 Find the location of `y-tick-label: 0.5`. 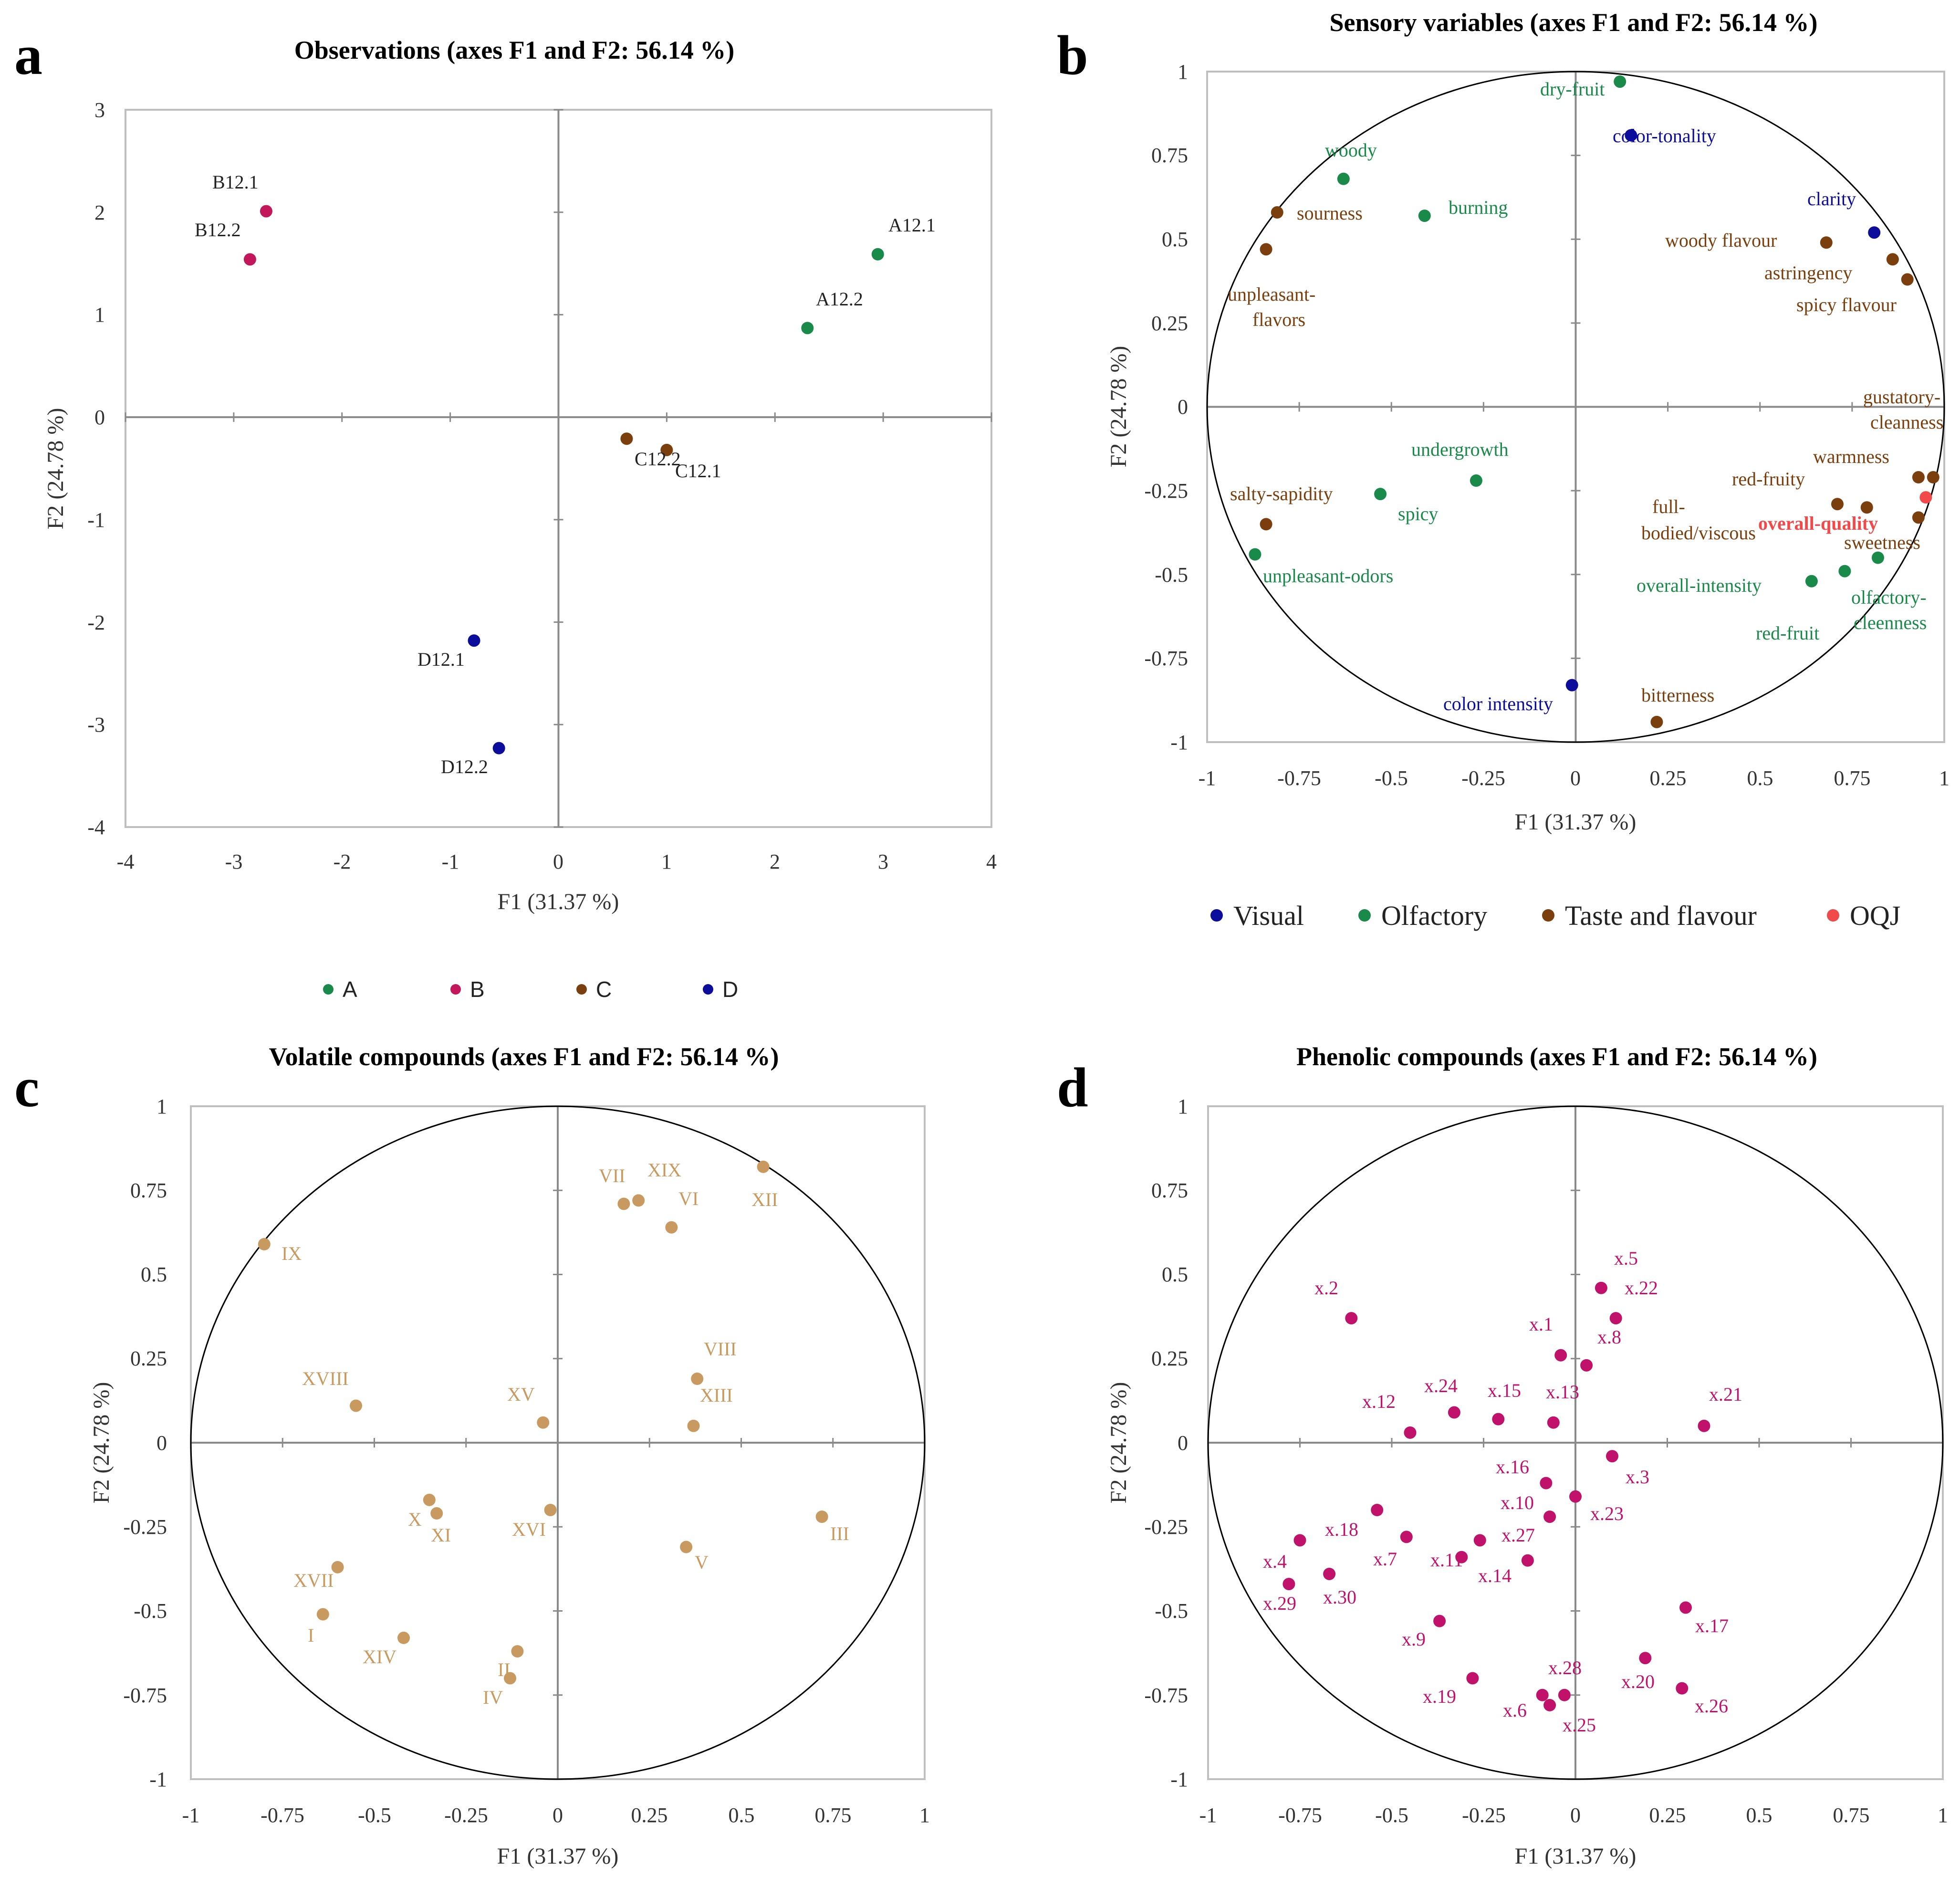

y-tick-label: 0.5 is located at coordinates (1175, 1274).